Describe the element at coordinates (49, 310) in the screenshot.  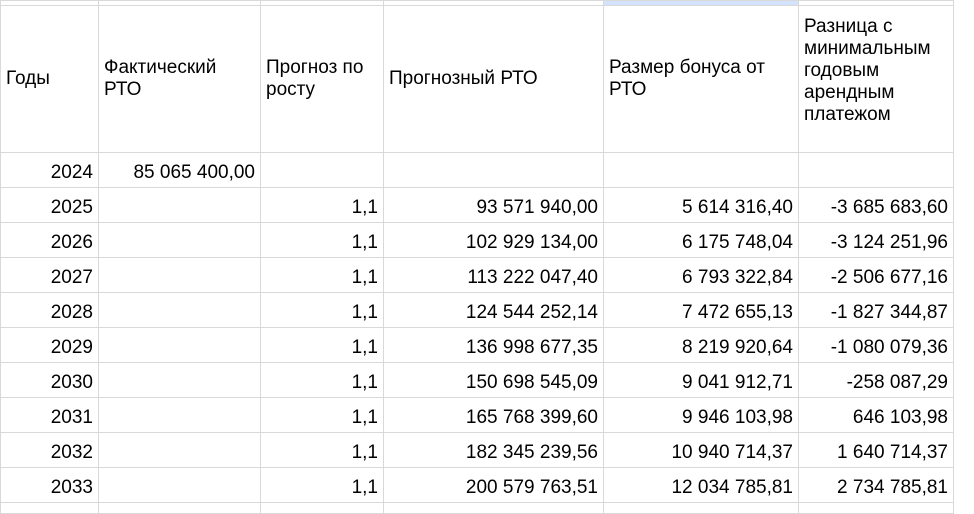
I see `cell-year: 2028` at that location.